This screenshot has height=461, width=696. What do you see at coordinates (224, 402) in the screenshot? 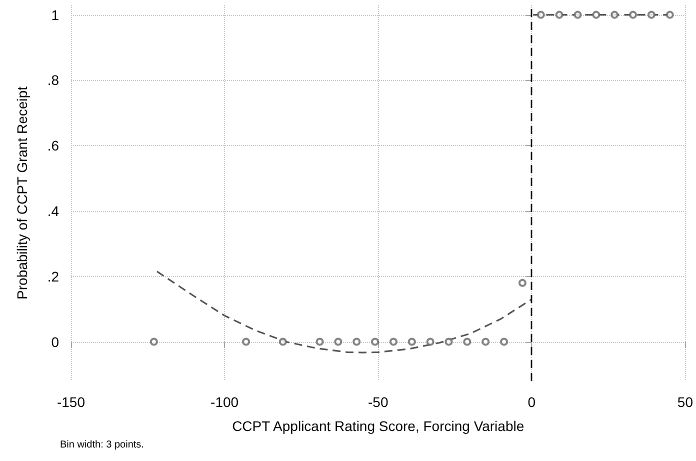
I see `x-tick-label: -100` at bounding box center [224, 402].